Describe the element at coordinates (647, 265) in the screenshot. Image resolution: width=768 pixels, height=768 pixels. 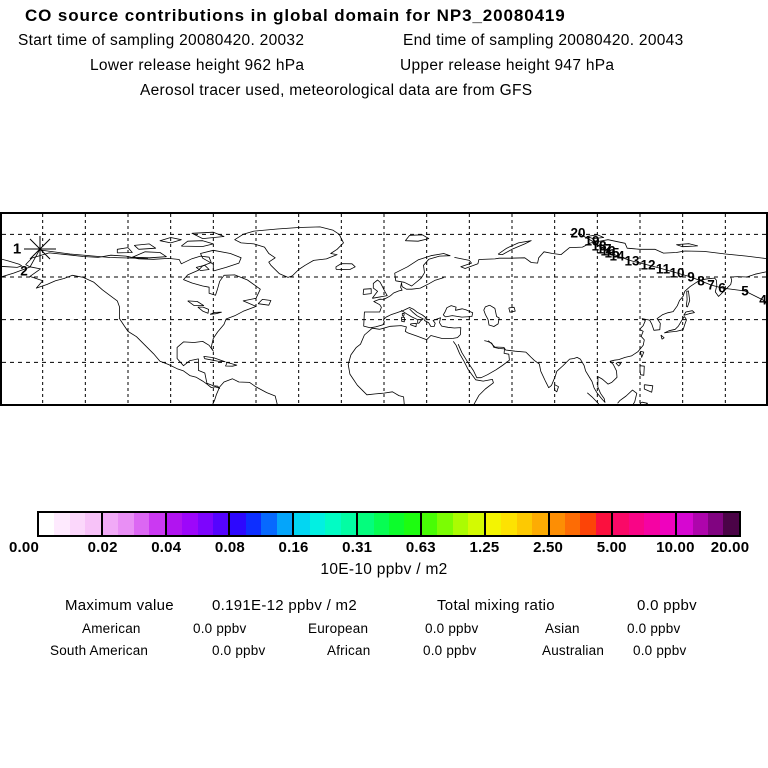
I see `trajectory-point-label: 12` at that location.